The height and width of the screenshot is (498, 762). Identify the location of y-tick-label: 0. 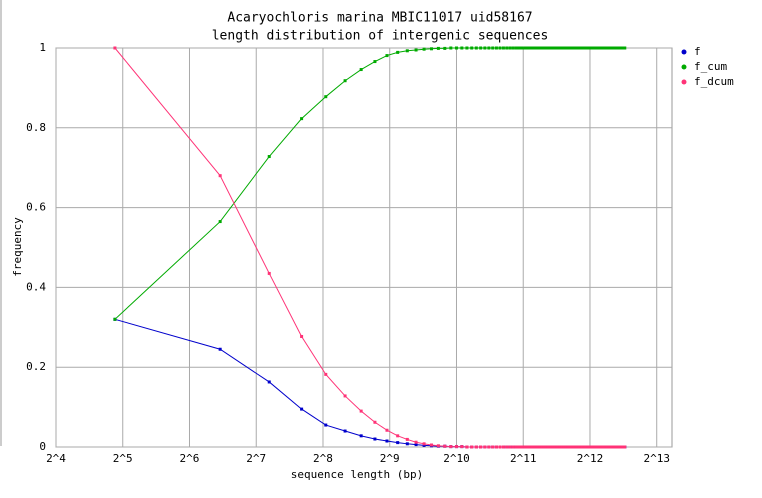
(42, 446).